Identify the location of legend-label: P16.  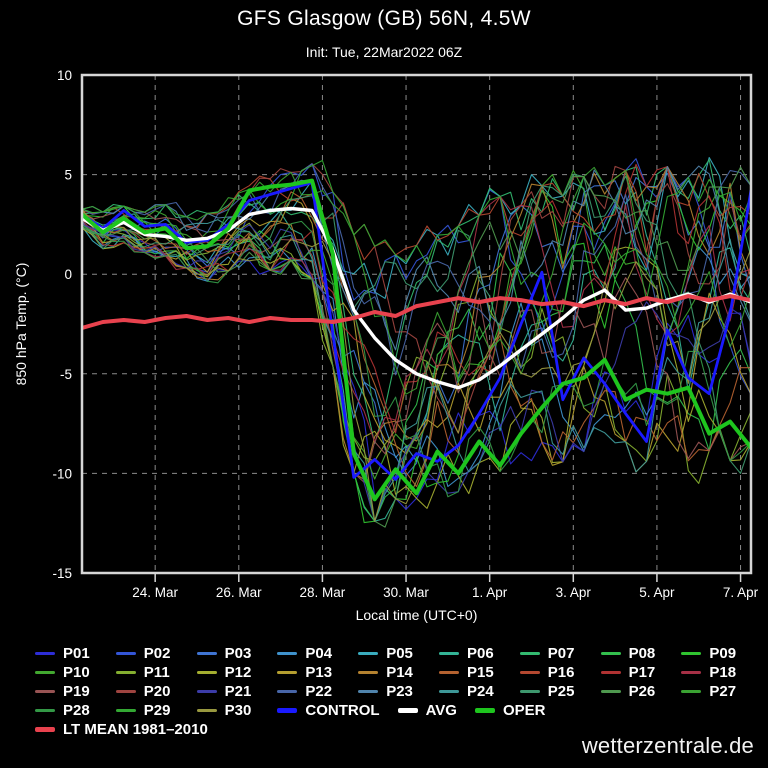
(561, 672).